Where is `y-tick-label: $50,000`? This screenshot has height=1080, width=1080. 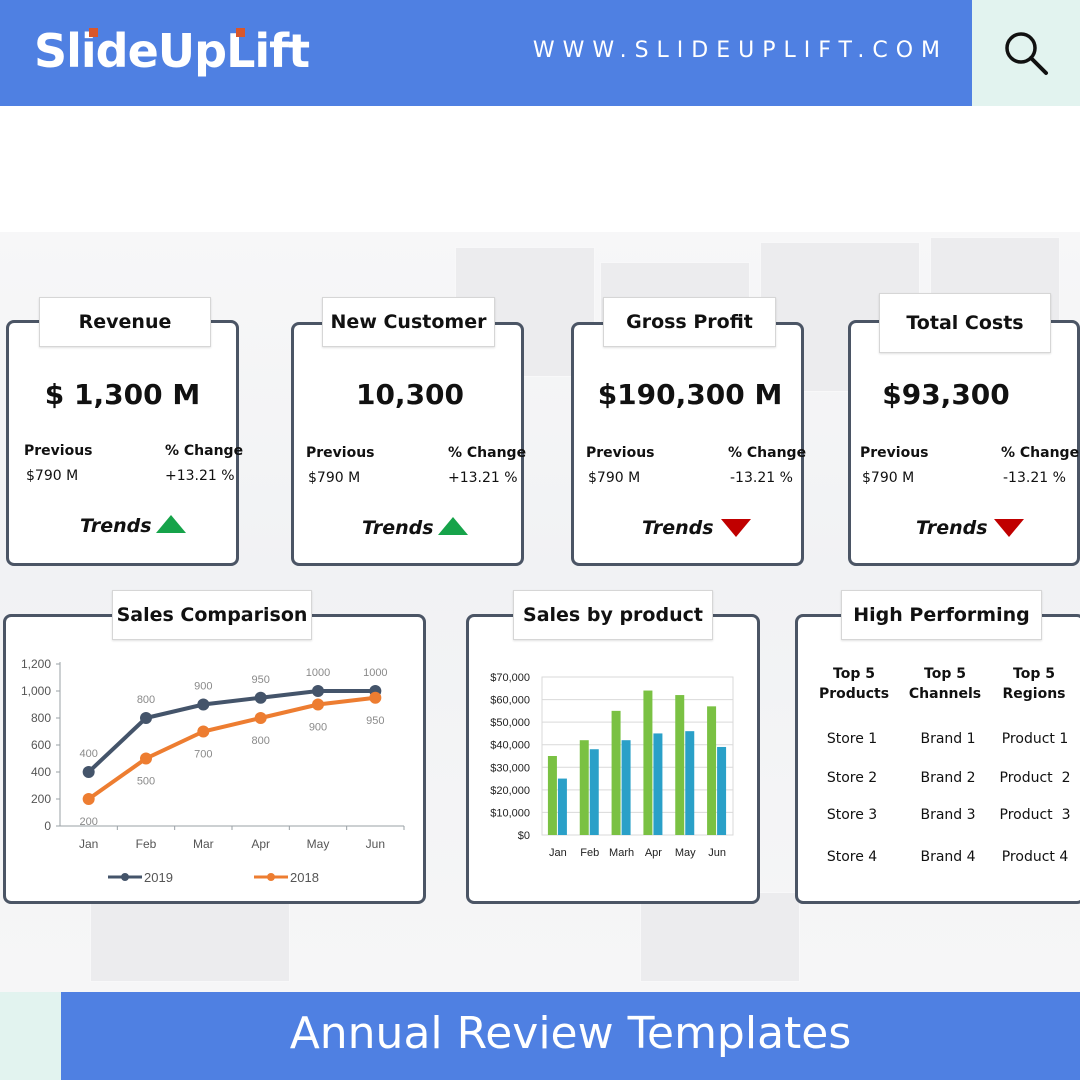 y-tick-label: $50,000 is located at coordinates (510, 723).